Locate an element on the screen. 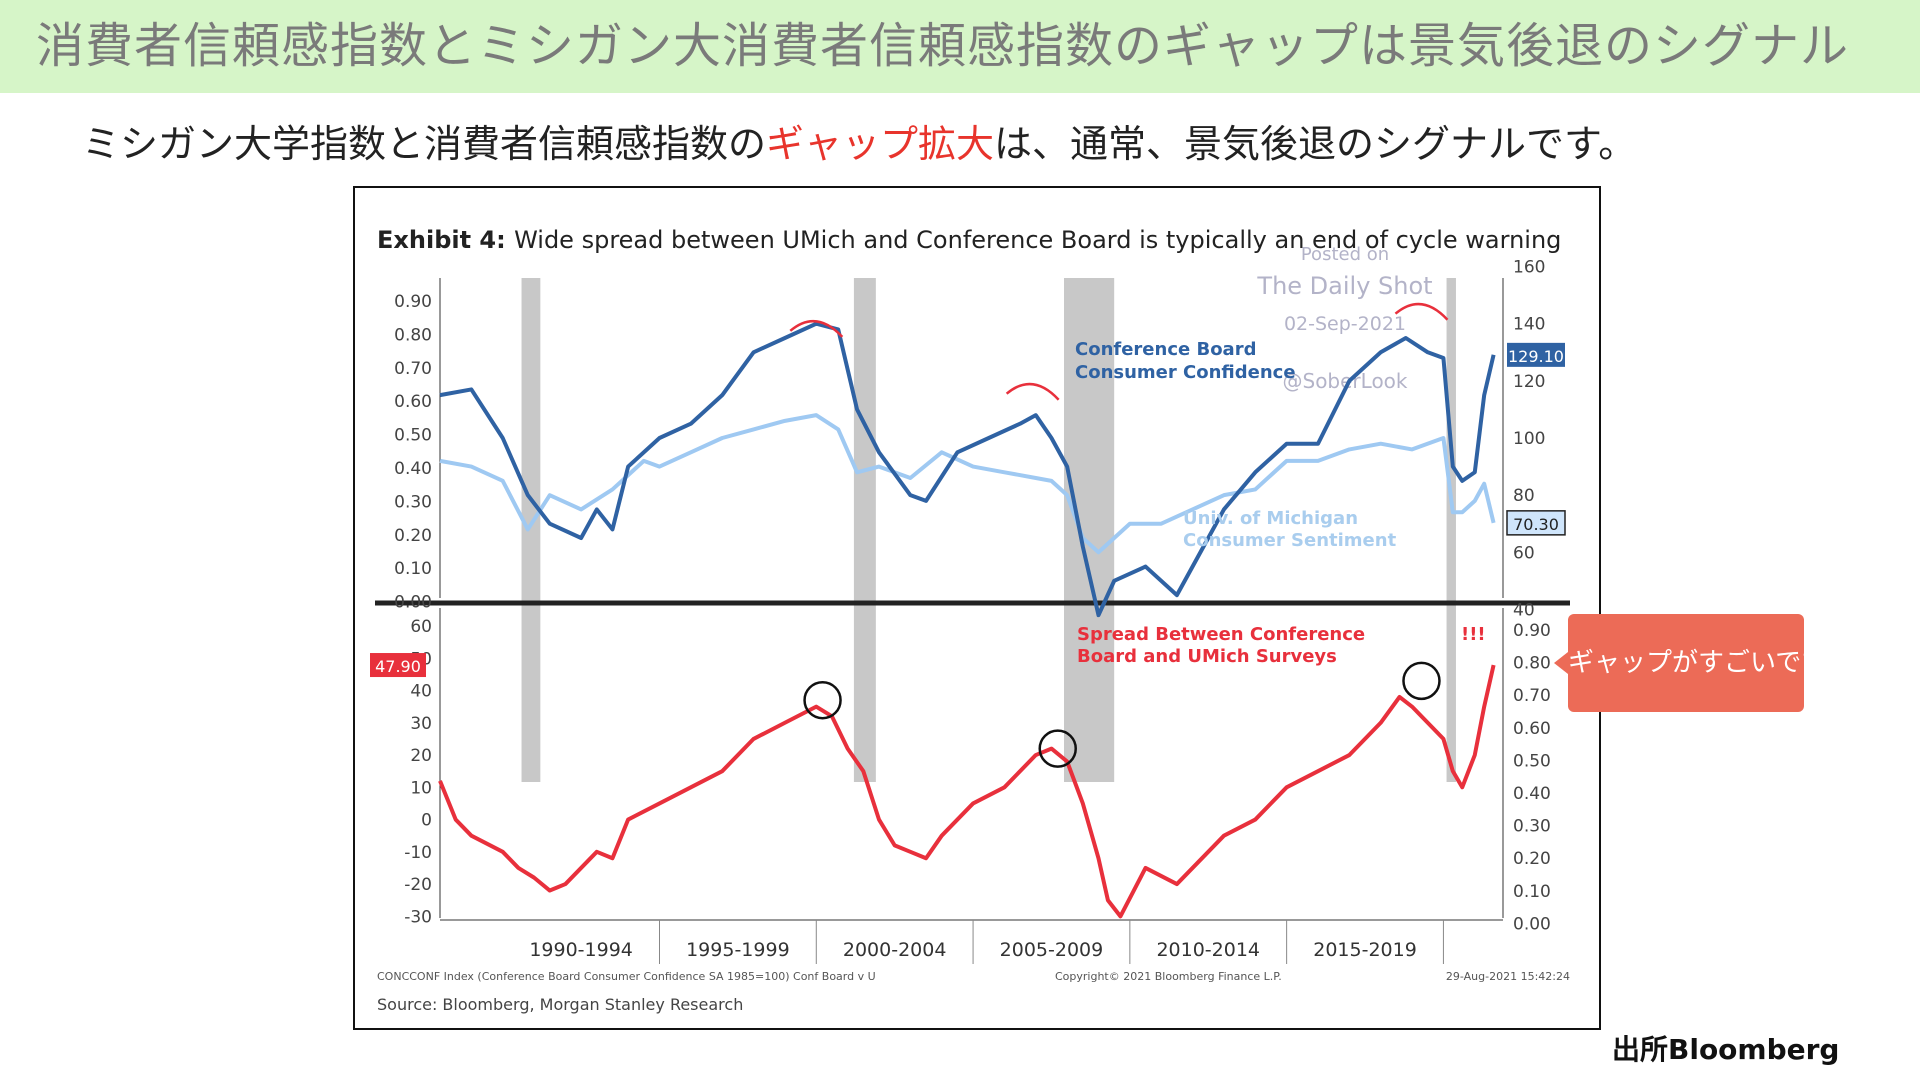  last-value-label: 47.90 is located at coordinates (398, 666).